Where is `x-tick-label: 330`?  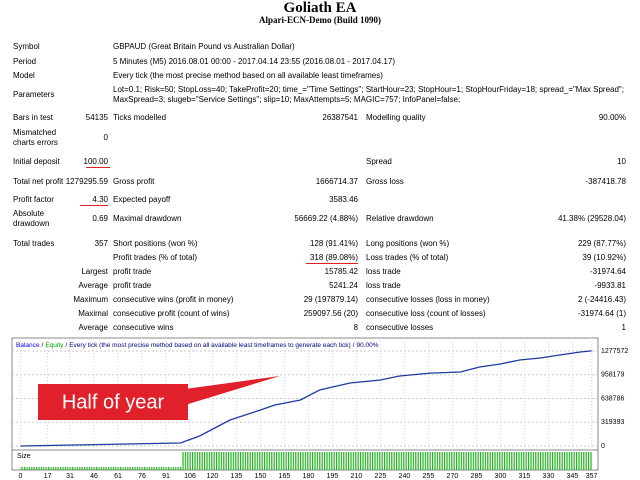
x-tick-label: 330 is located at coordinates (549, 476).